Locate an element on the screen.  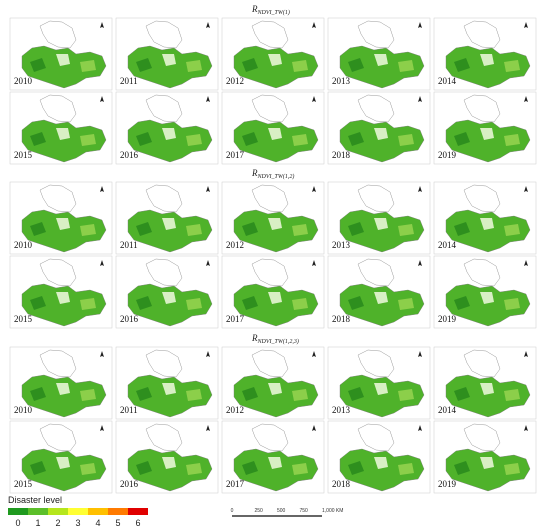
group-title: RNDVI_TW(1) is located at coordinates (270, 10).